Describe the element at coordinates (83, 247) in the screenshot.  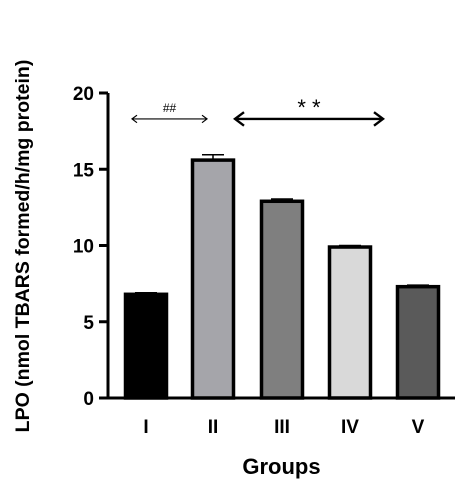
I see `y-tick-label: 10` at that location.